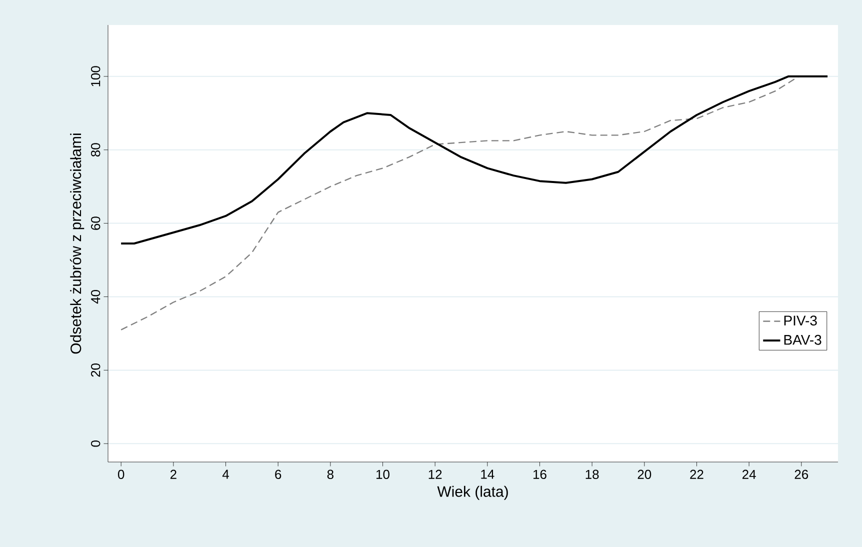 The image size is (862, 547). Describe the element at coordinates (383, 475) in the screenshot. I see `x-tick-label: 10` at that location.